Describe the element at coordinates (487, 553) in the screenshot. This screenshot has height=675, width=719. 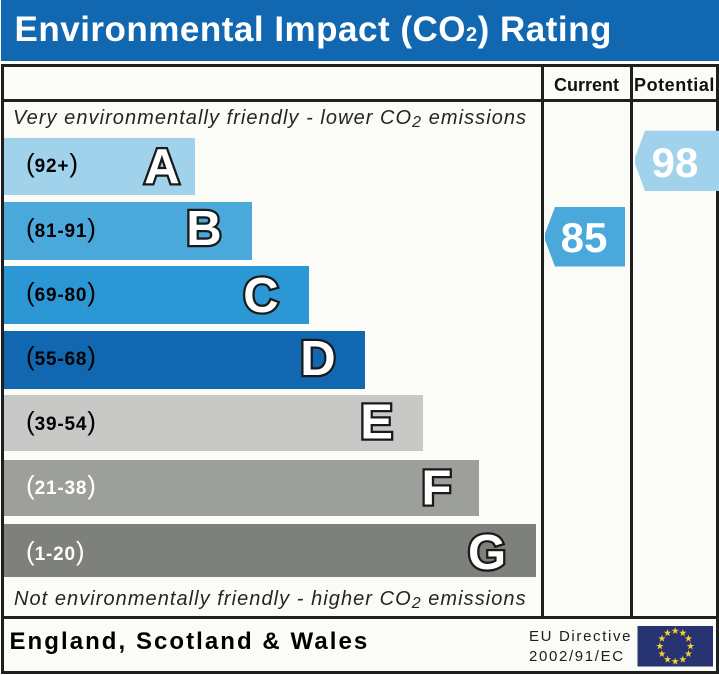
I see `svg-text: G` at that location.